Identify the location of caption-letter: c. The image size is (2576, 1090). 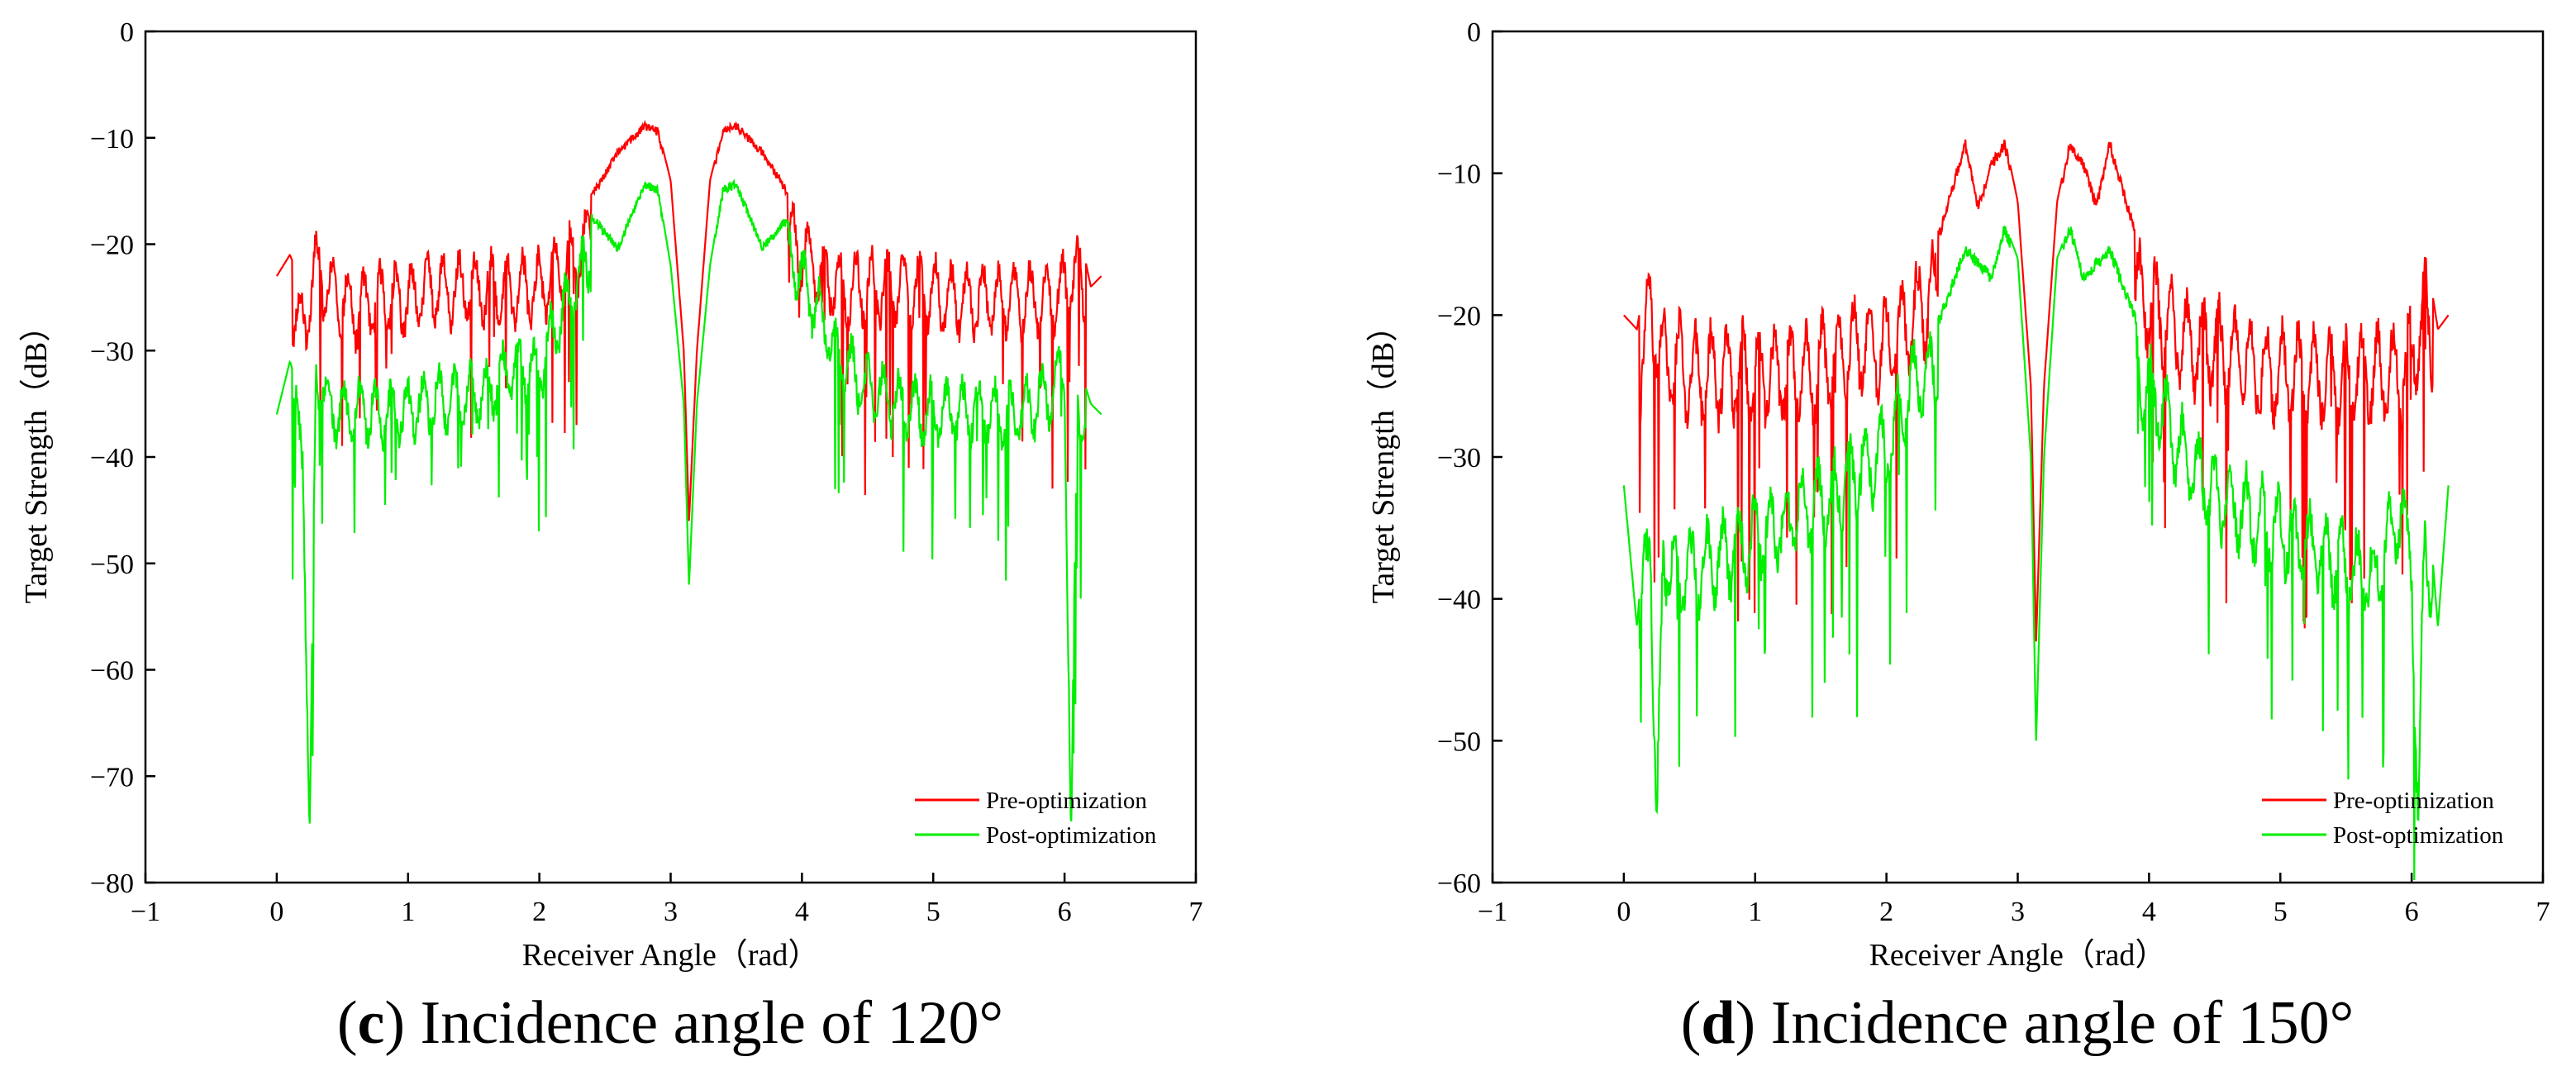
(372, 1023).